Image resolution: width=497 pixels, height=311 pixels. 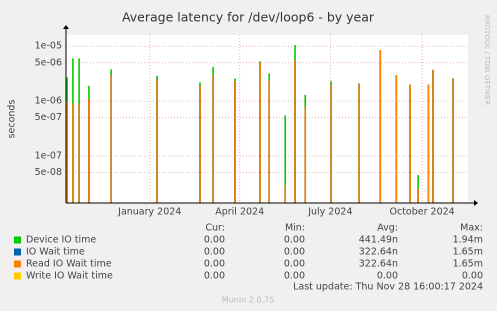 I want to click on legend-header: Avg:, so click(x=387, y=228).